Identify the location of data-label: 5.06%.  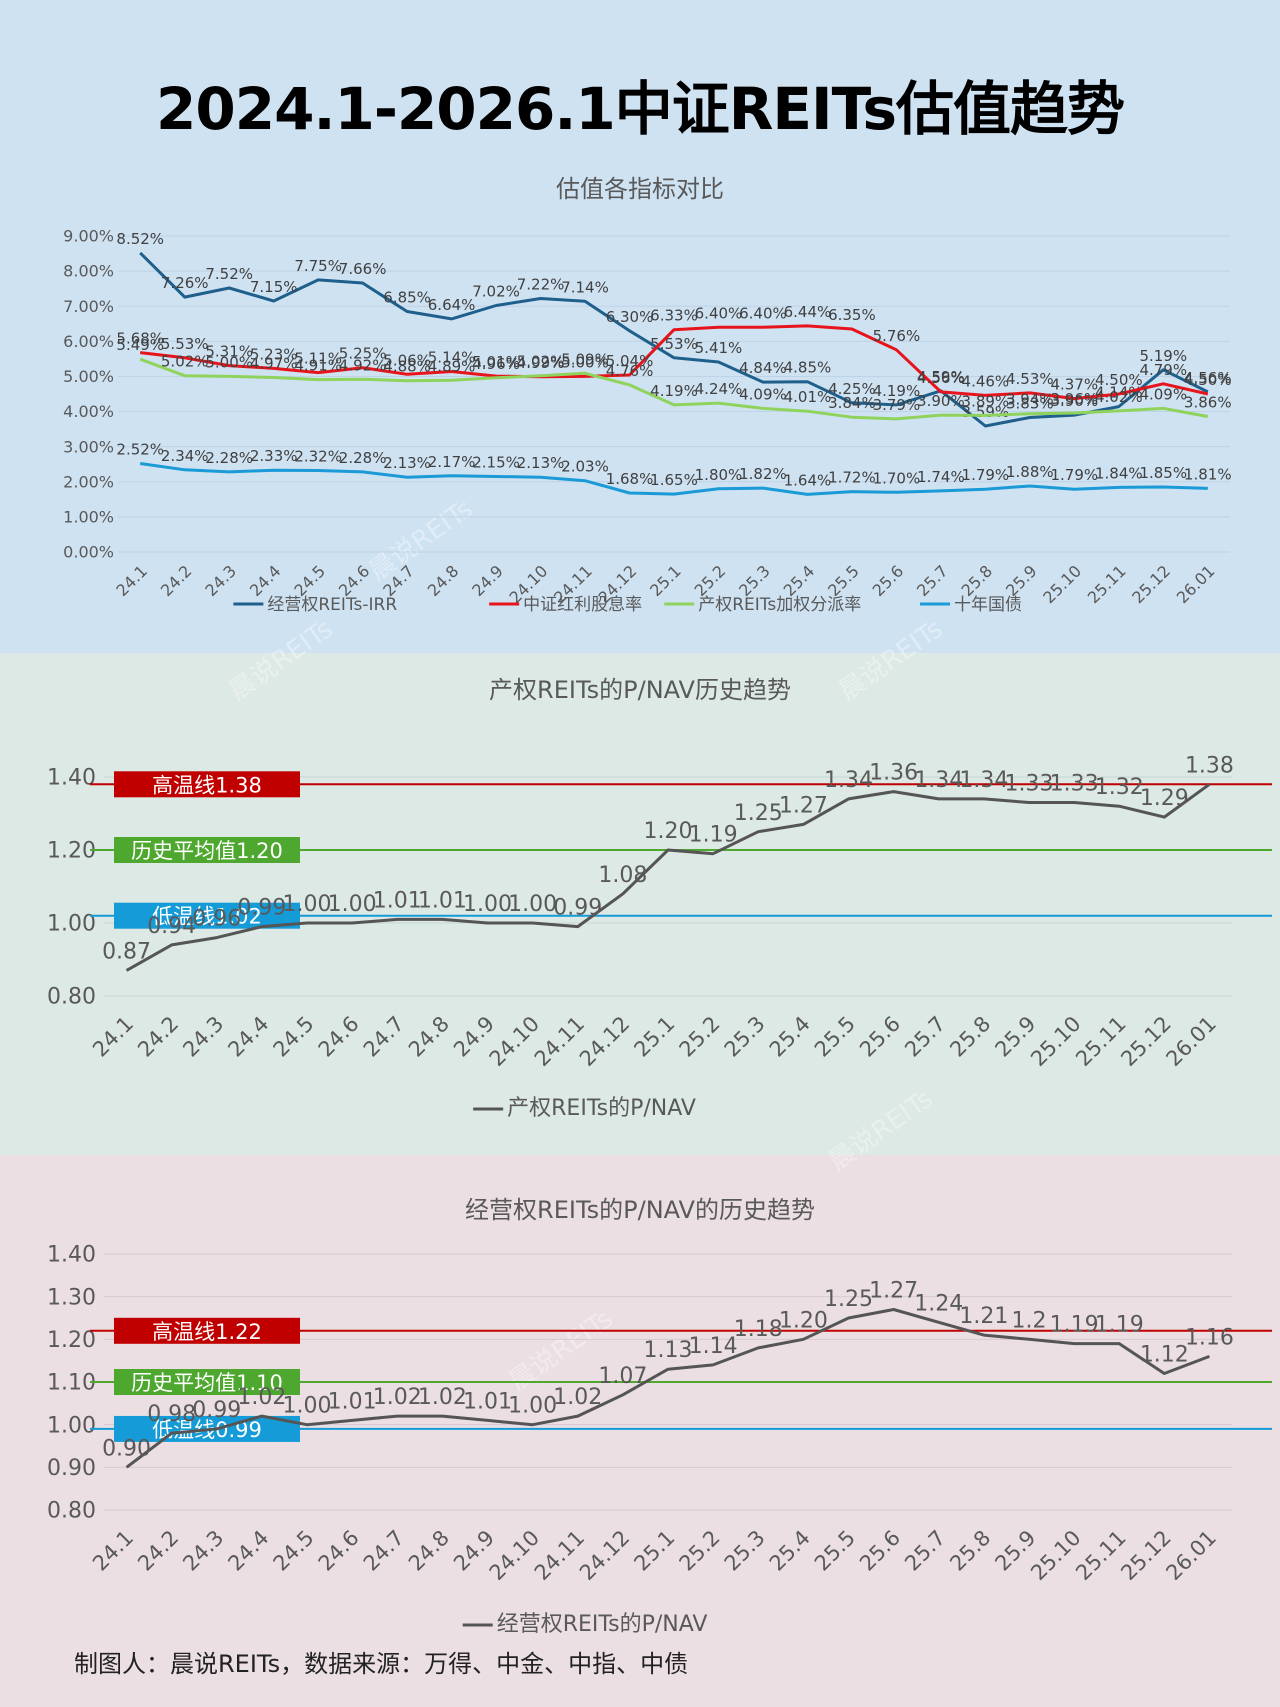
(407, 360).